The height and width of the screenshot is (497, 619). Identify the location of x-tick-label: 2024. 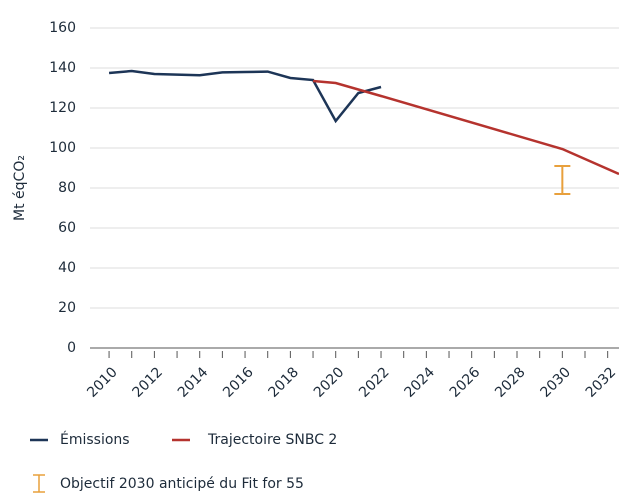
(419, 382).